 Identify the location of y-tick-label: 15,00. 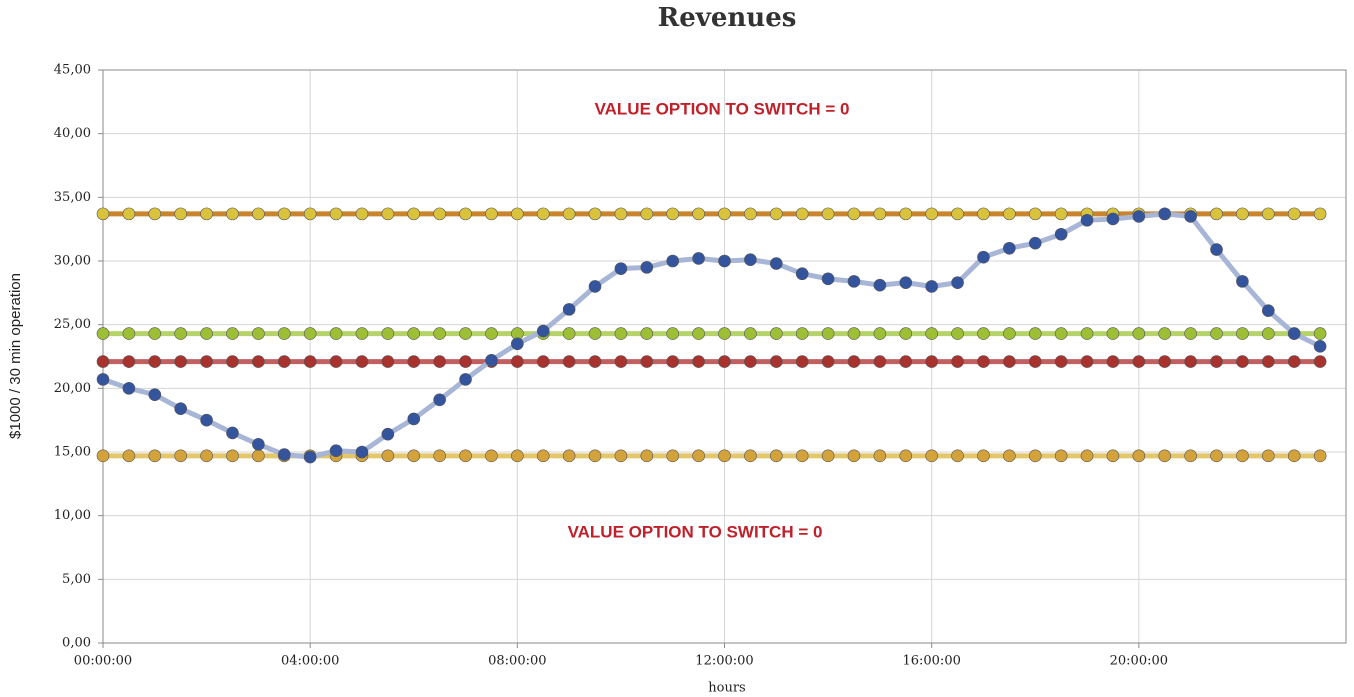
(72, 452).